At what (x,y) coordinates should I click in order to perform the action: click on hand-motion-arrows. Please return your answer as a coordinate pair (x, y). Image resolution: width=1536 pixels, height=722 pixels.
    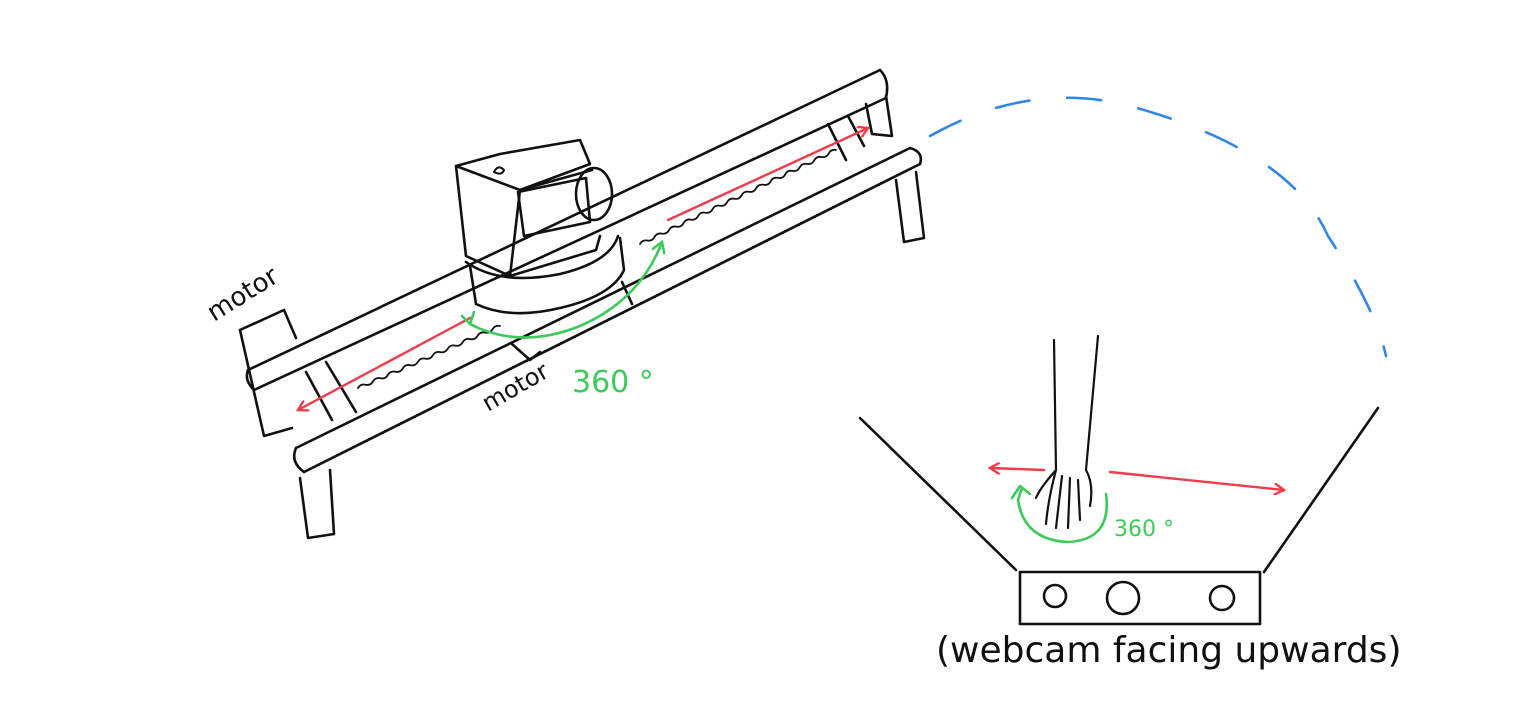
    Looking at the image, I should click on (1137, 479).